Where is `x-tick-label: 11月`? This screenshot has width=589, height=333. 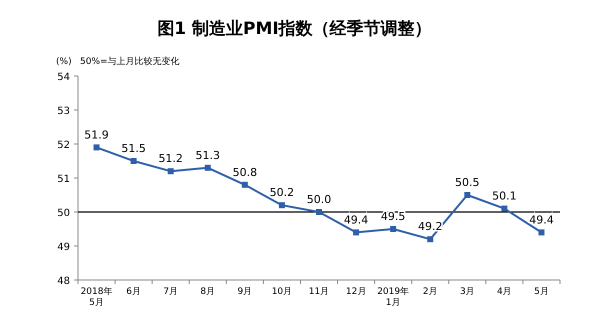 x-tick-label: 11月 is located at coordinates (319, 292).